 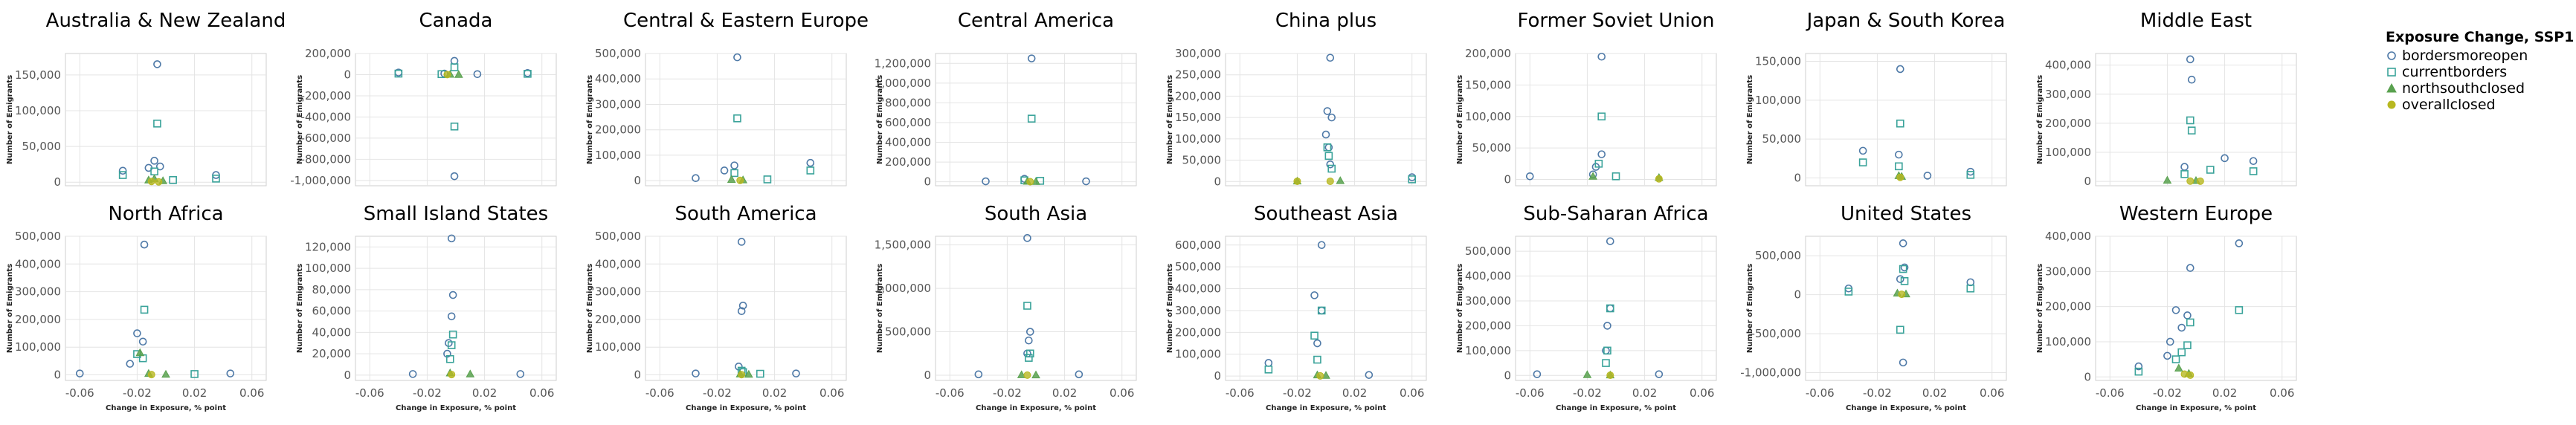 What do you see at coordinates (2196, 21) in the screenshot?
I see `panel-title: Middle East` at bounding box center [2196, 21].